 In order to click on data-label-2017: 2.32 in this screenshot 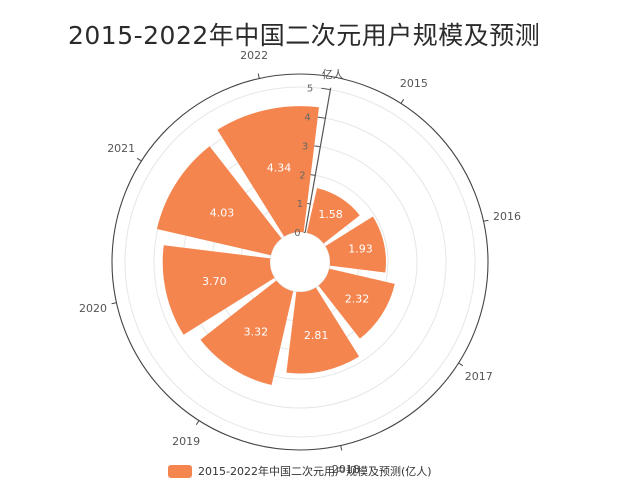, I will do `click(357, 298)`.